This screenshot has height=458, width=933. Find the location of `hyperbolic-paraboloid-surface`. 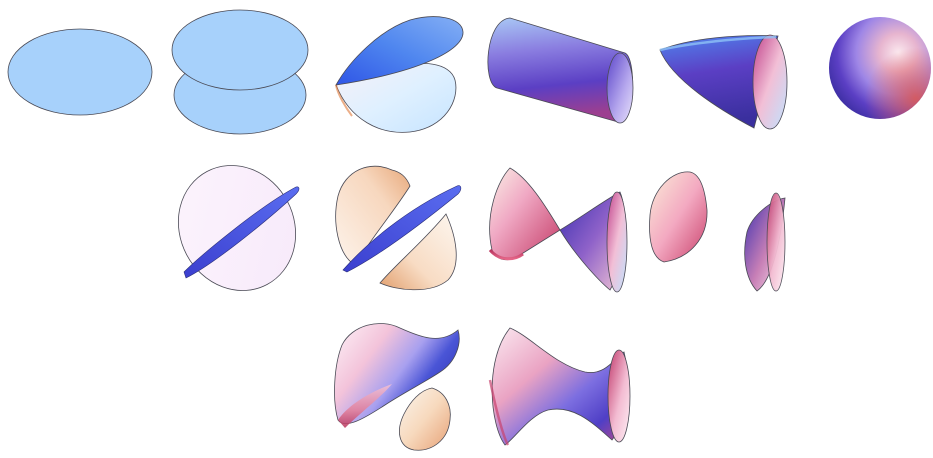

hyperbolic-paraboloid-surface is located at coordinates (397, 387).